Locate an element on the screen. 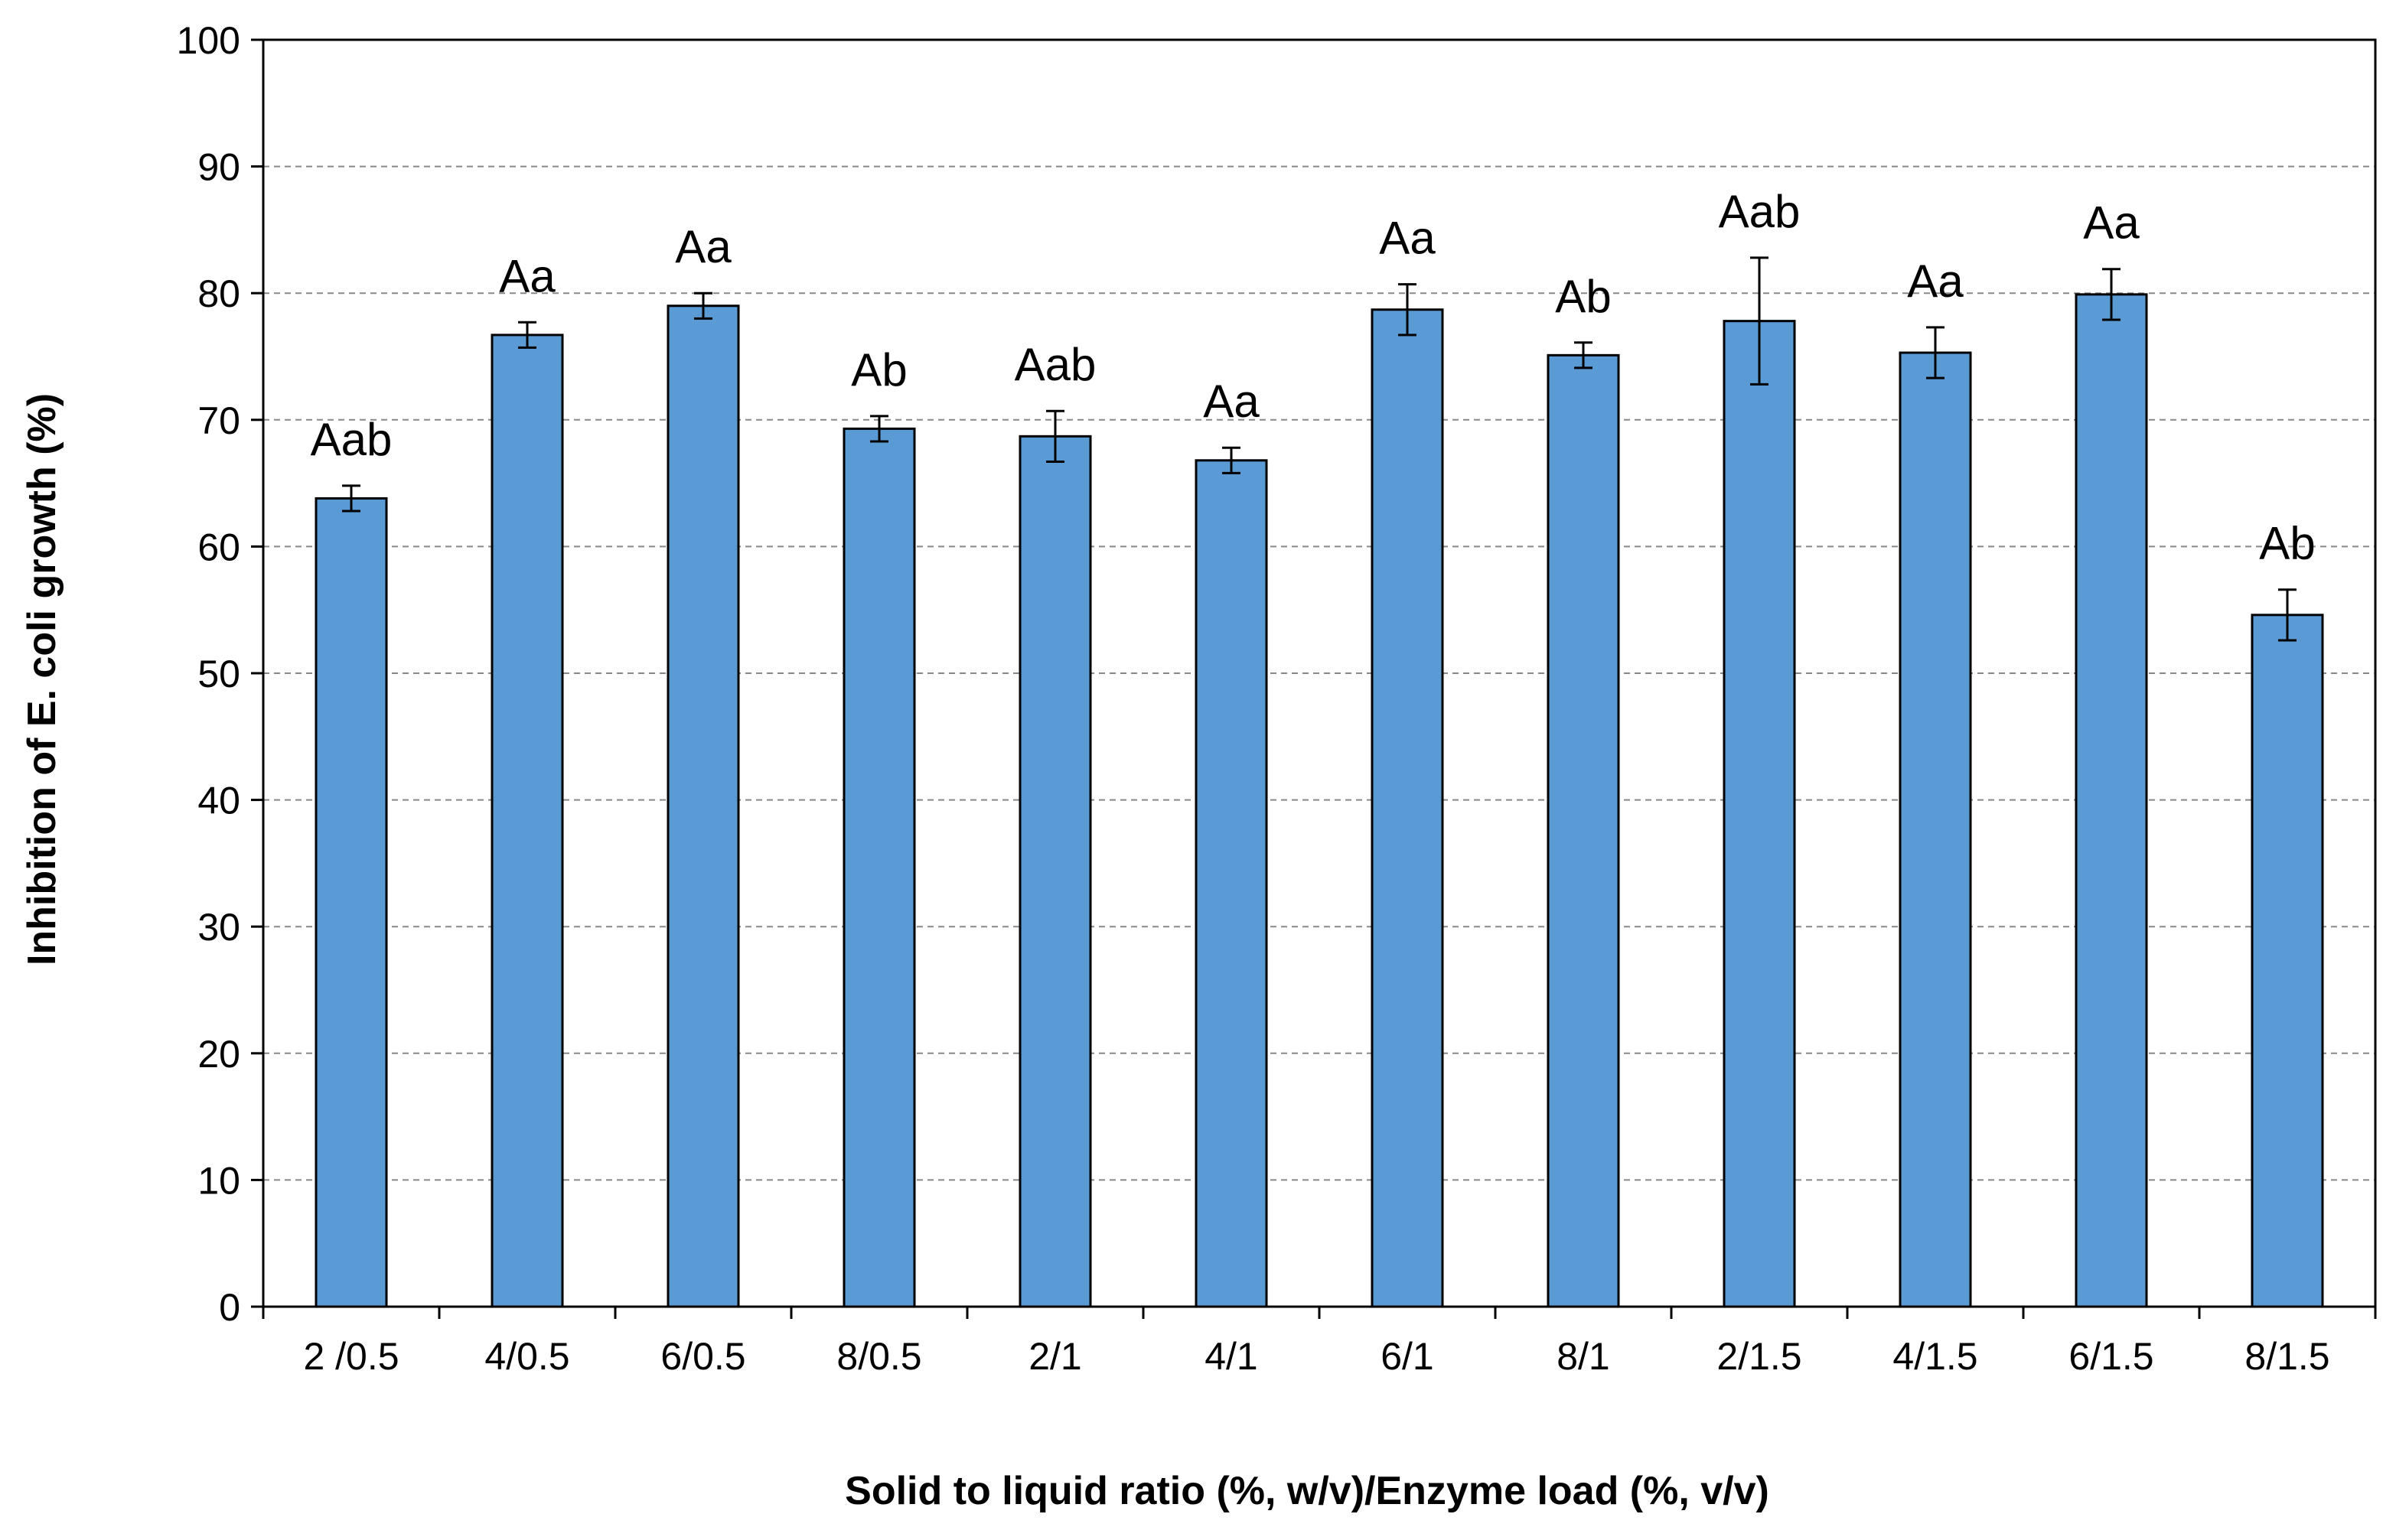 The image size is (2396, 1540). y-tick-label: 40 is located at coordinates (218, 801).